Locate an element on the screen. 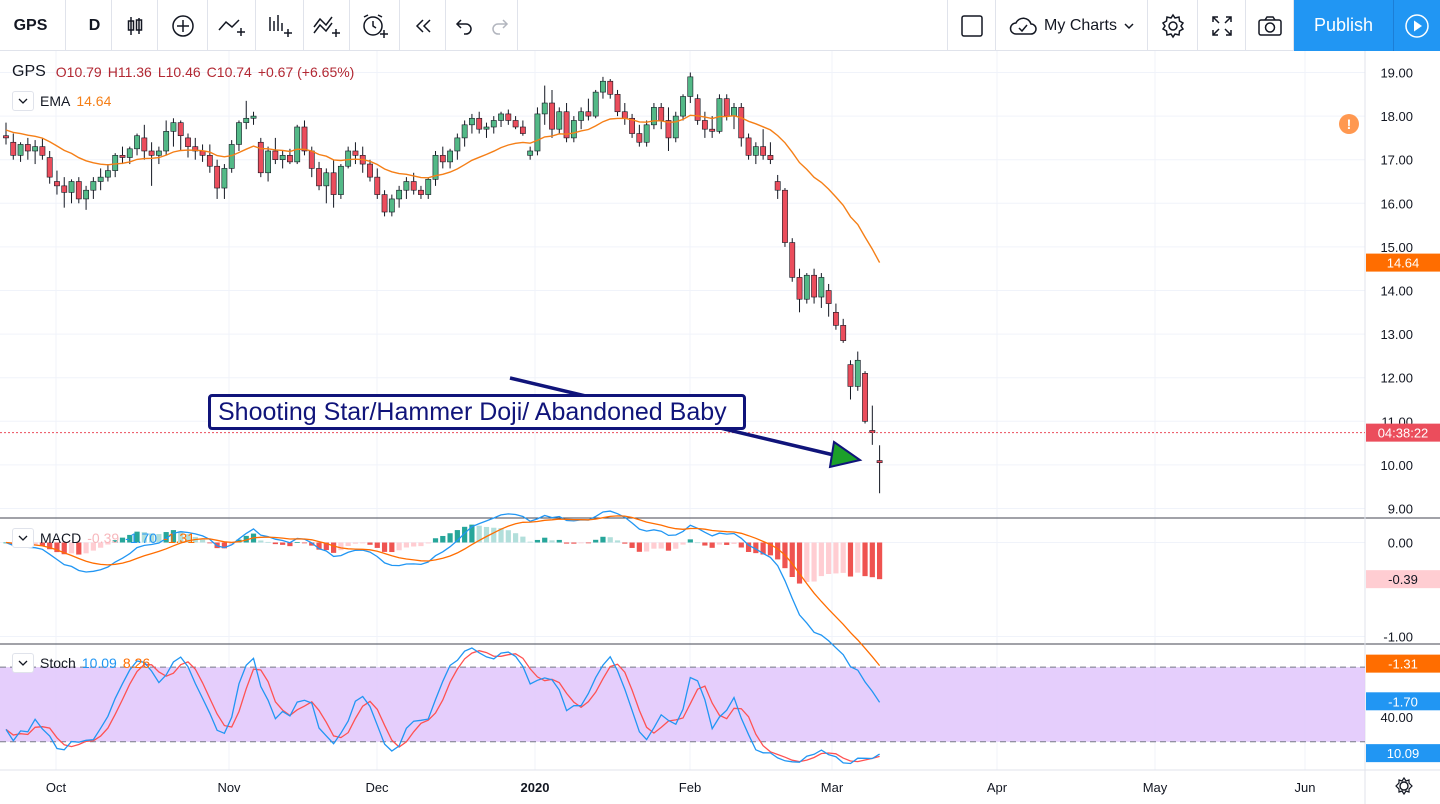 The width and height of the screenshot is (1440, 804). macd-value: -1.70 is located at coordinates (141, 538).